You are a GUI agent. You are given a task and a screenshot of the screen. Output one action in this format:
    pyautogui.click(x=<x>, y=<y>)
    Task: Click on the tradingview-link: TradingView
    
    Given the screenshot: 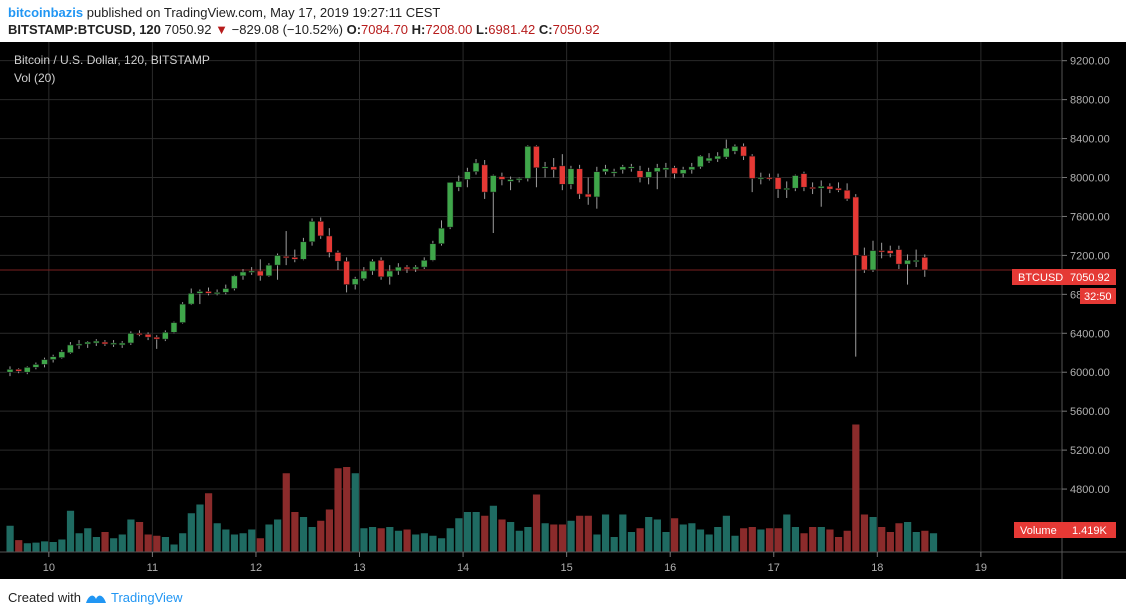 What is the action you would take?
    pyautogui.click(x=146, y=597)
    